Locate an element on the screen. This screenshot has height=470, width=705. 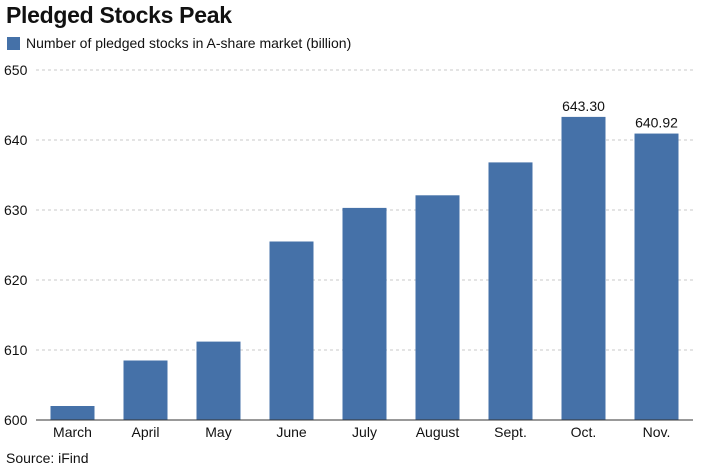
bar-july is located at coordinates (364, 313).